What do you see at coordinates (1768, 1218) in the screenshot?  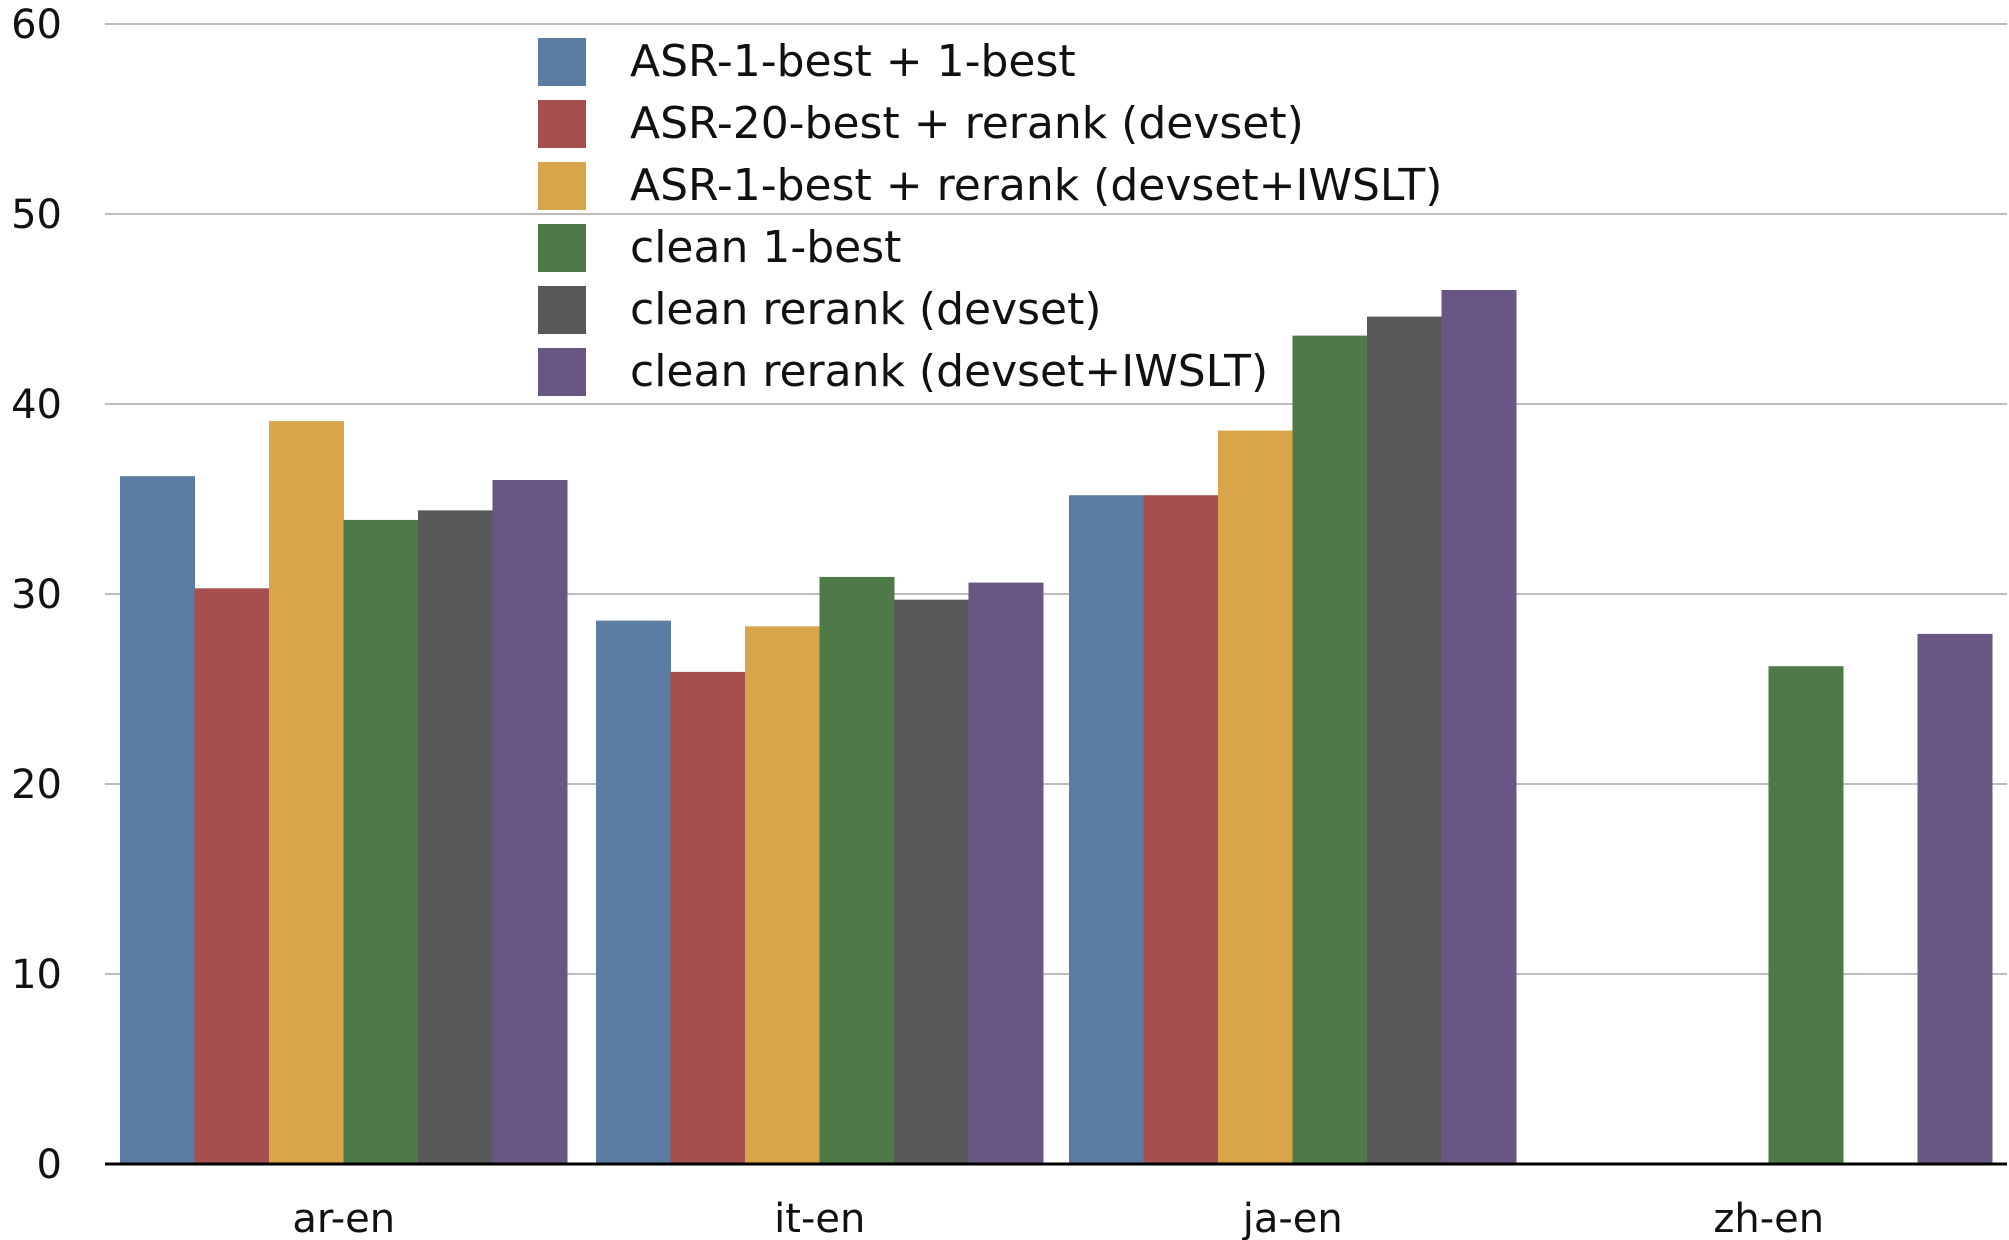 I see `x-category-label: zh-en` at bounding box center [1768, 1218].